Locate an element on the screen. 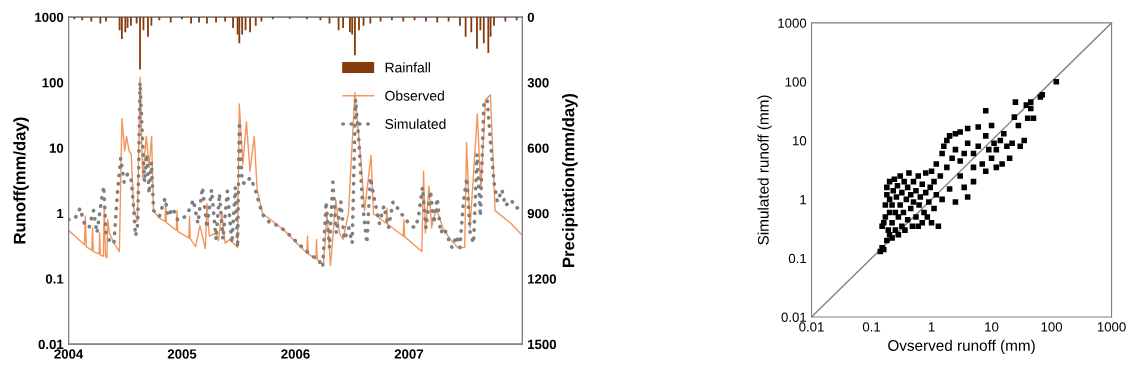 The image size is (1143, 388). x-tick-label: 2007 is located at coordinates (409, 354).